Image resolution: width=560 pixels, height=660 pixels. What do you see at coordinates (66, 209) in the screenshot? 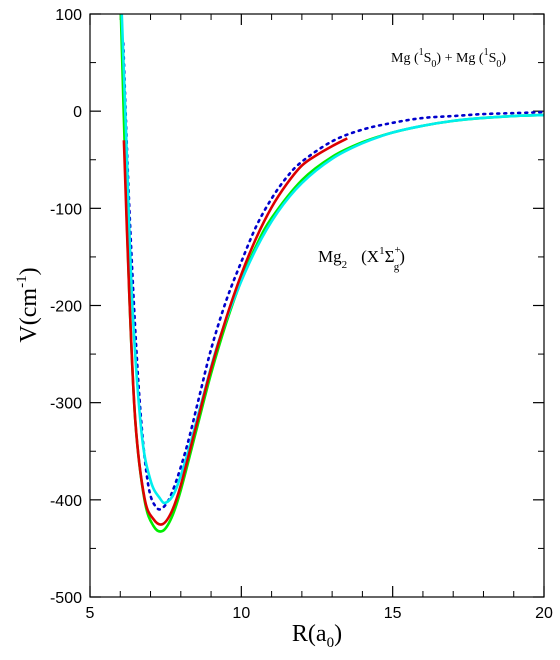
I see `y-tick-label: -100` at bounding box center [66, 209].